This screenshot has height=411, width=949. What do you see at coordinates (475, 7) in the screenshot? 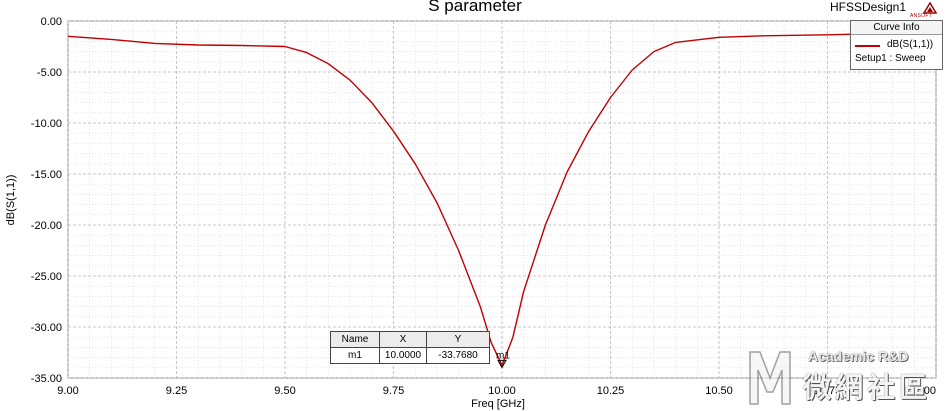
I see `chart-title: S parameter` at bounding box center [475, 7].